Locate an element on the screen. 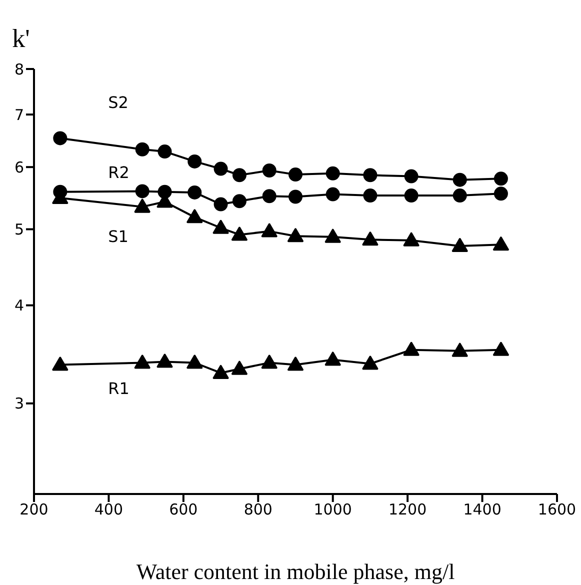 Image resolution: width=581 pixels, height=585 pixels. y-tick-label: 5 is located at coordinates (19, 229).